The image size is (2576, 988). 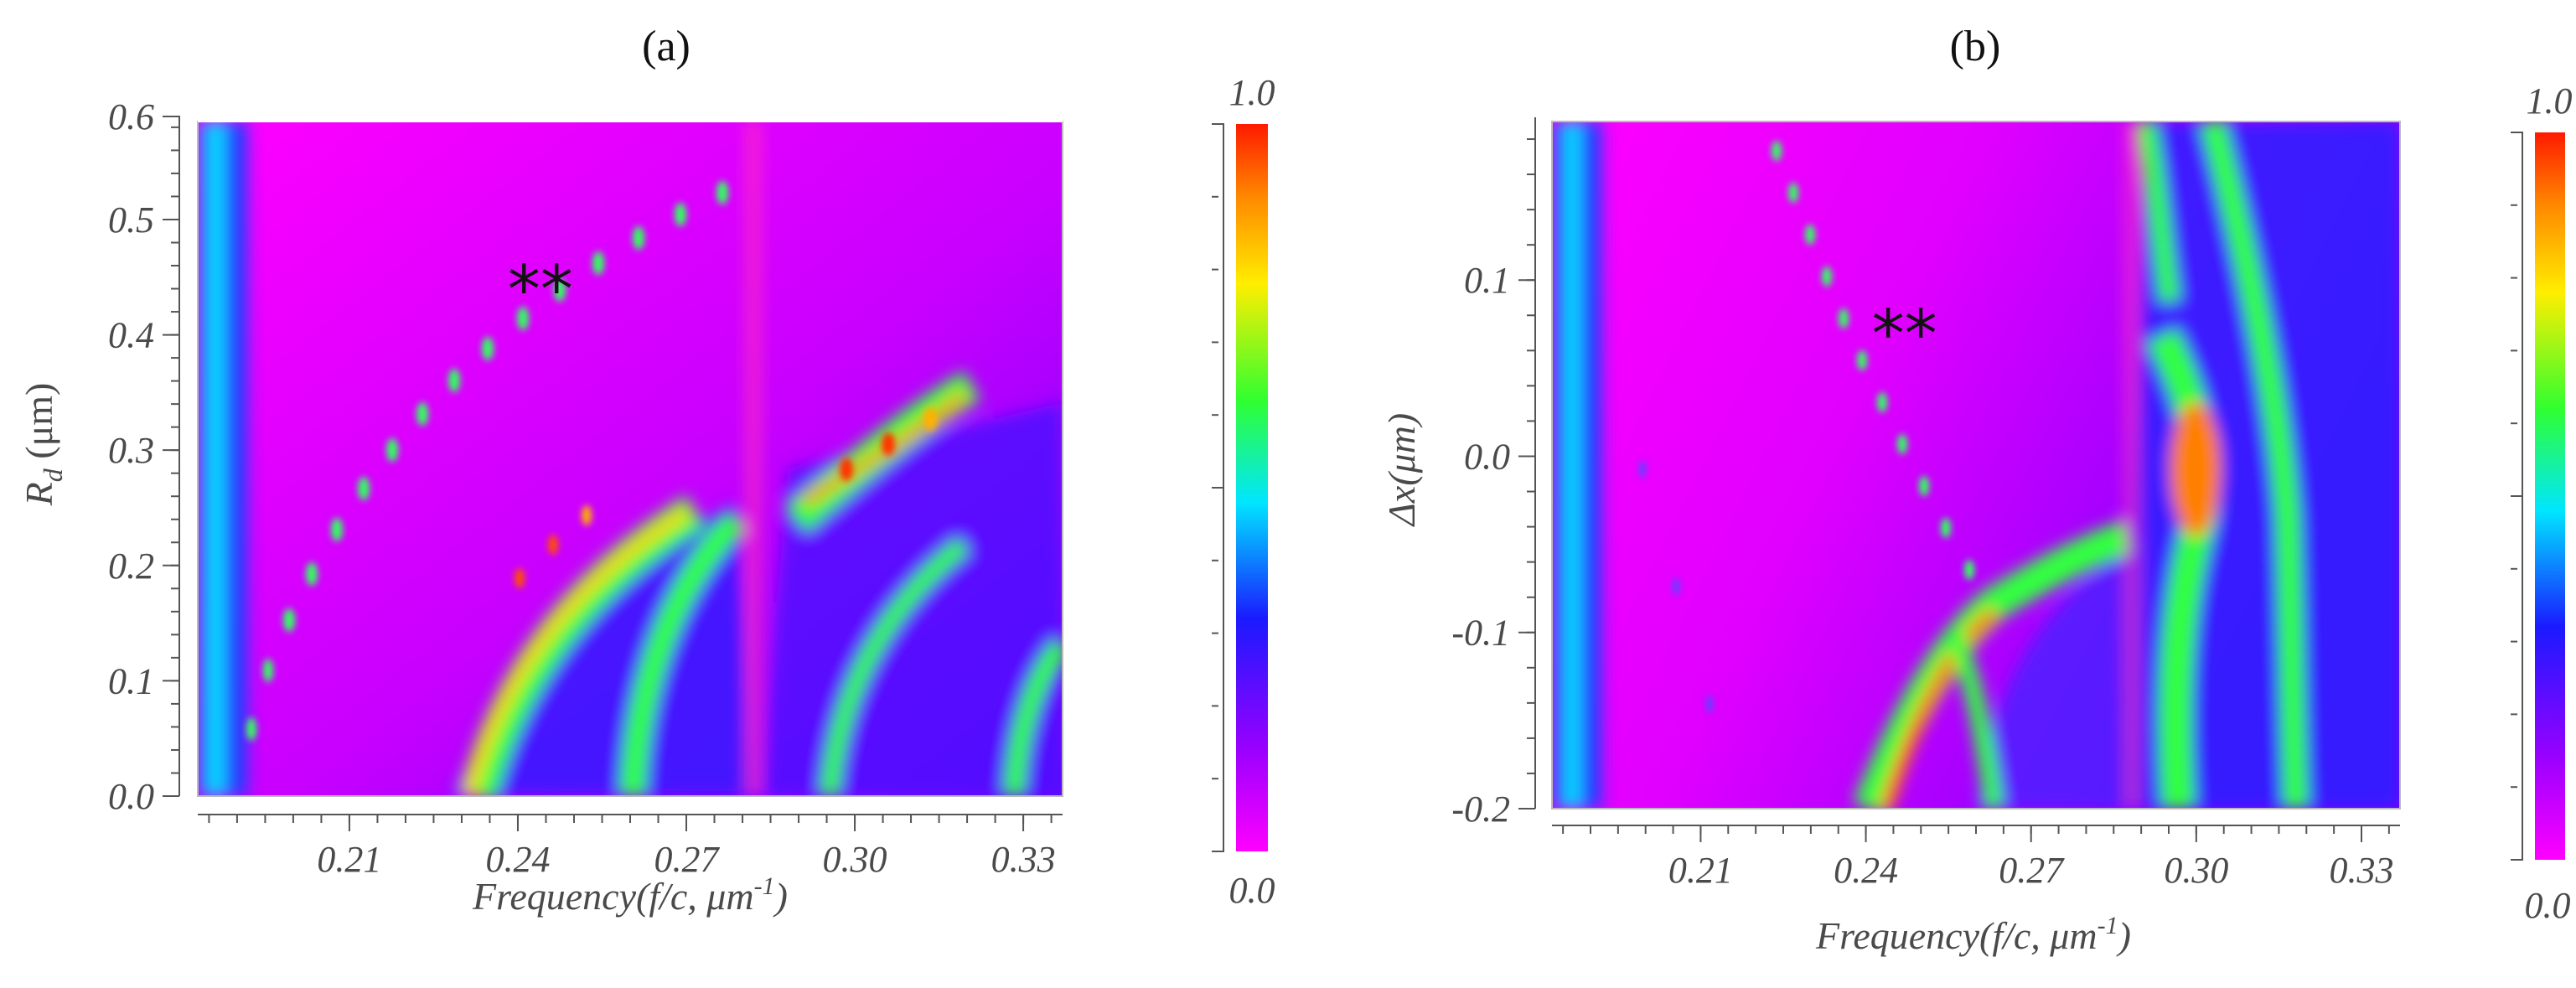 I want to click on y-tick-label: 0.6, so click(x=131, y=116).